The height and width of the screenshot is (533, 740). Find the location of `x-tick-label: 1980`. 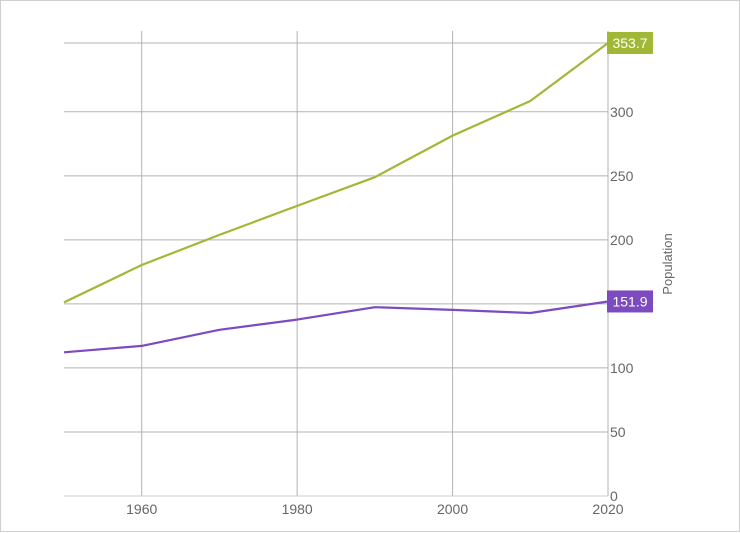

x-tick-label: 1980 is located at coordinates (297, 509).